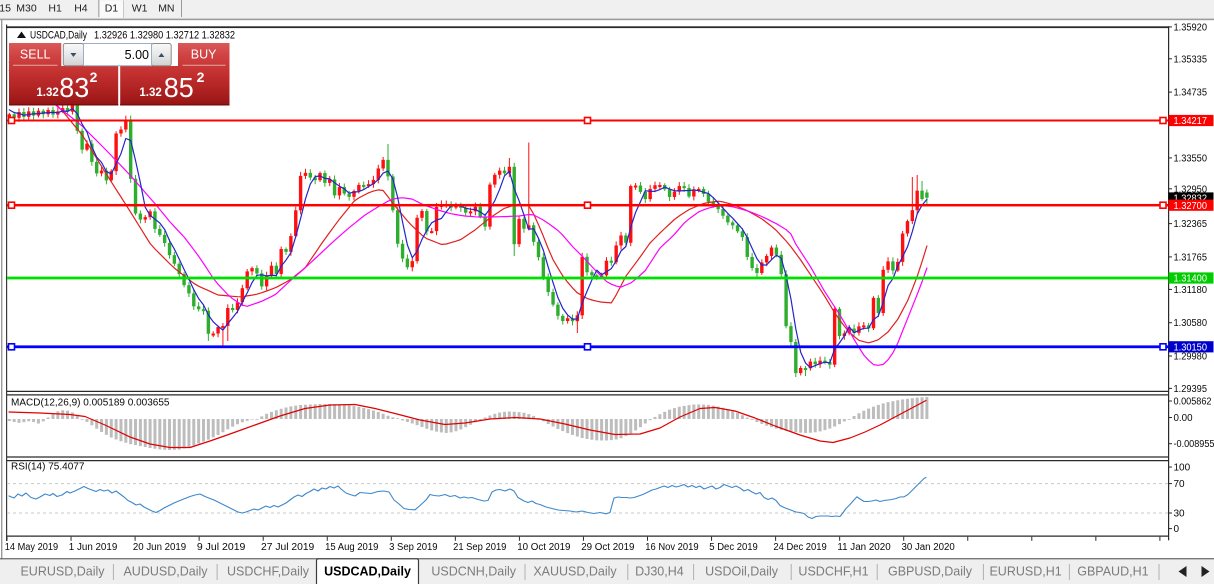 Image resolution: width=1214 pixels, height=584 pixels. What do you see at coordinates (93, 547) in the screenshot?
I see `svg-text: 1 Jun 2019` at bounding box center [93, 547].